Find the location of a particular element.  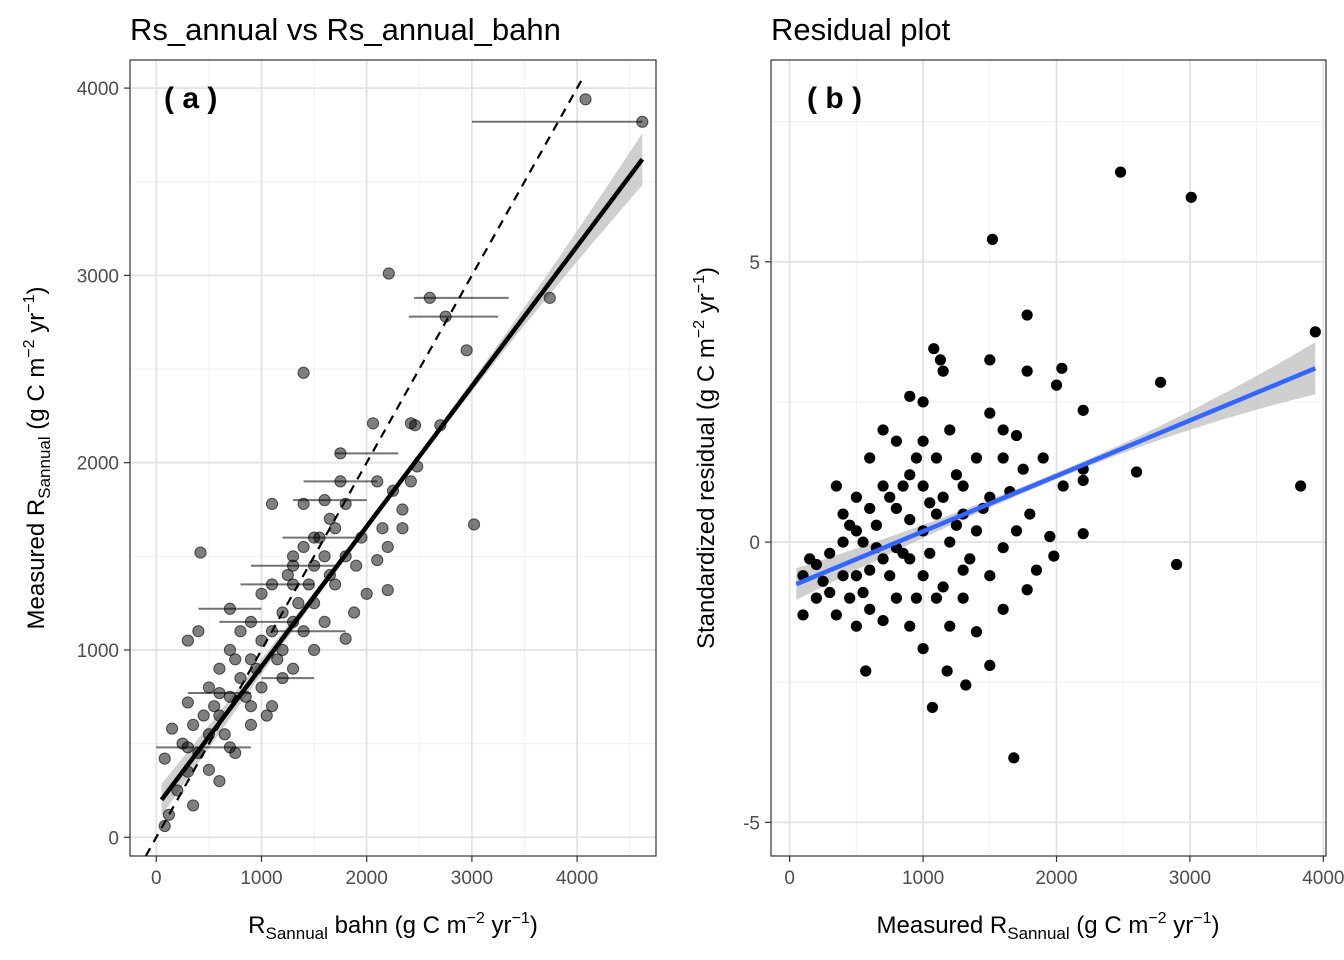

x-title-b-sub: Sannual is located at coordinates (1038, 933).